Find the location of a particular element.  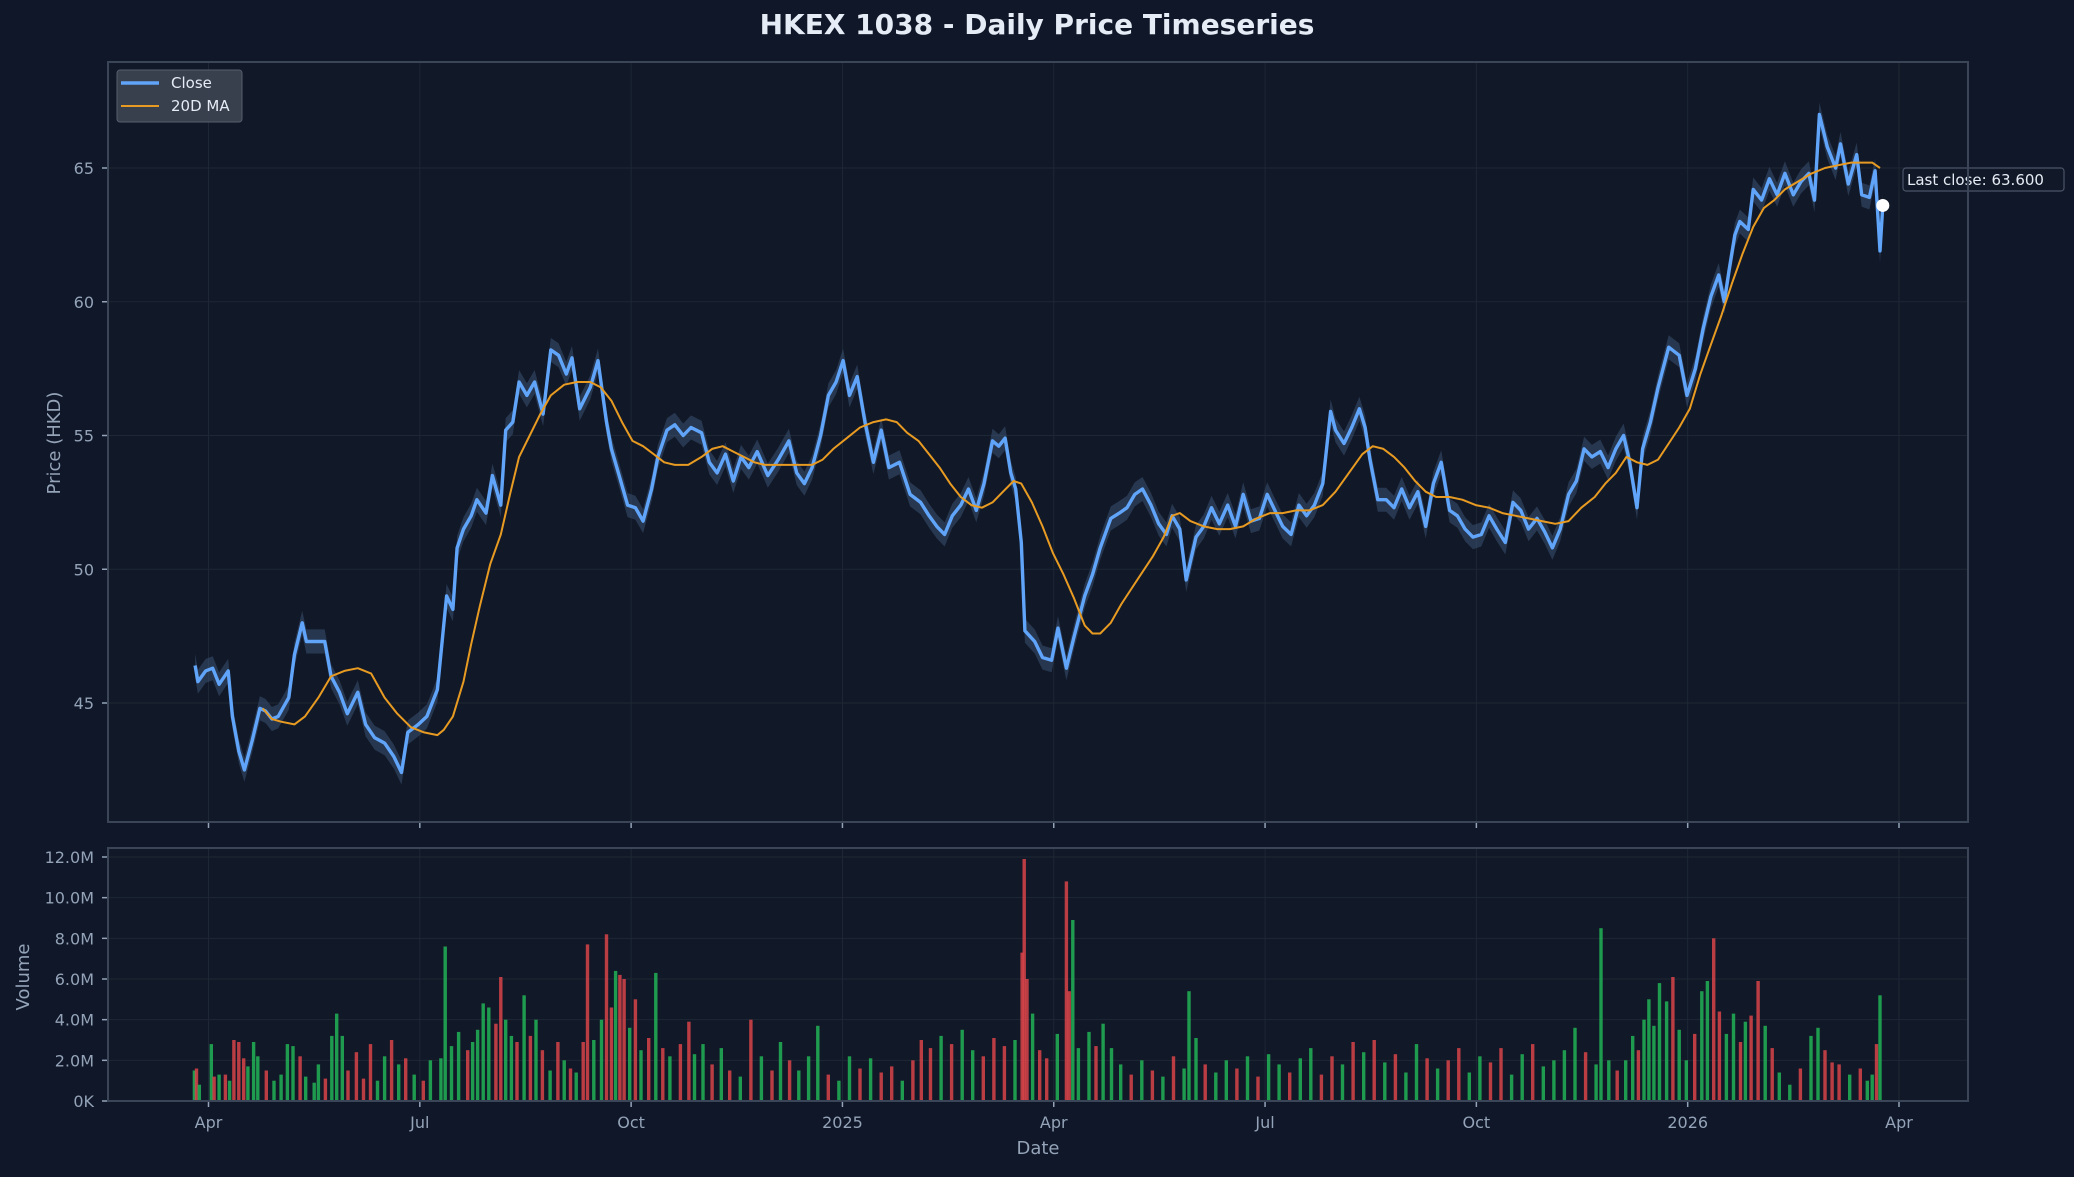

volume-y-tick-label: 8.0M is located at coordinates (74, 938).